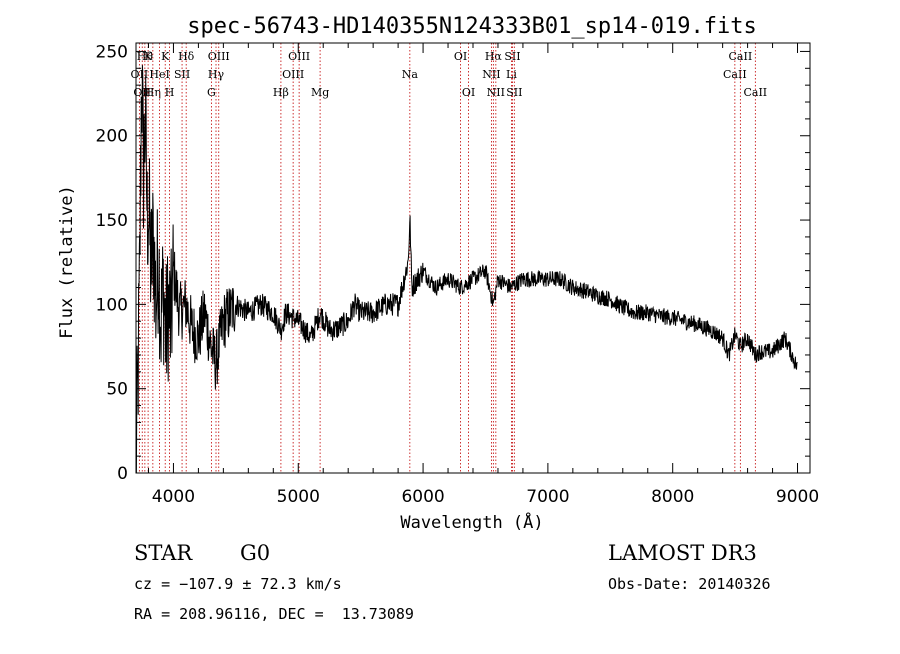  What do you see at coordinates (186, 56) in the screenshot?
I see `line-label: Hδ` at bounding box center [186, 56].